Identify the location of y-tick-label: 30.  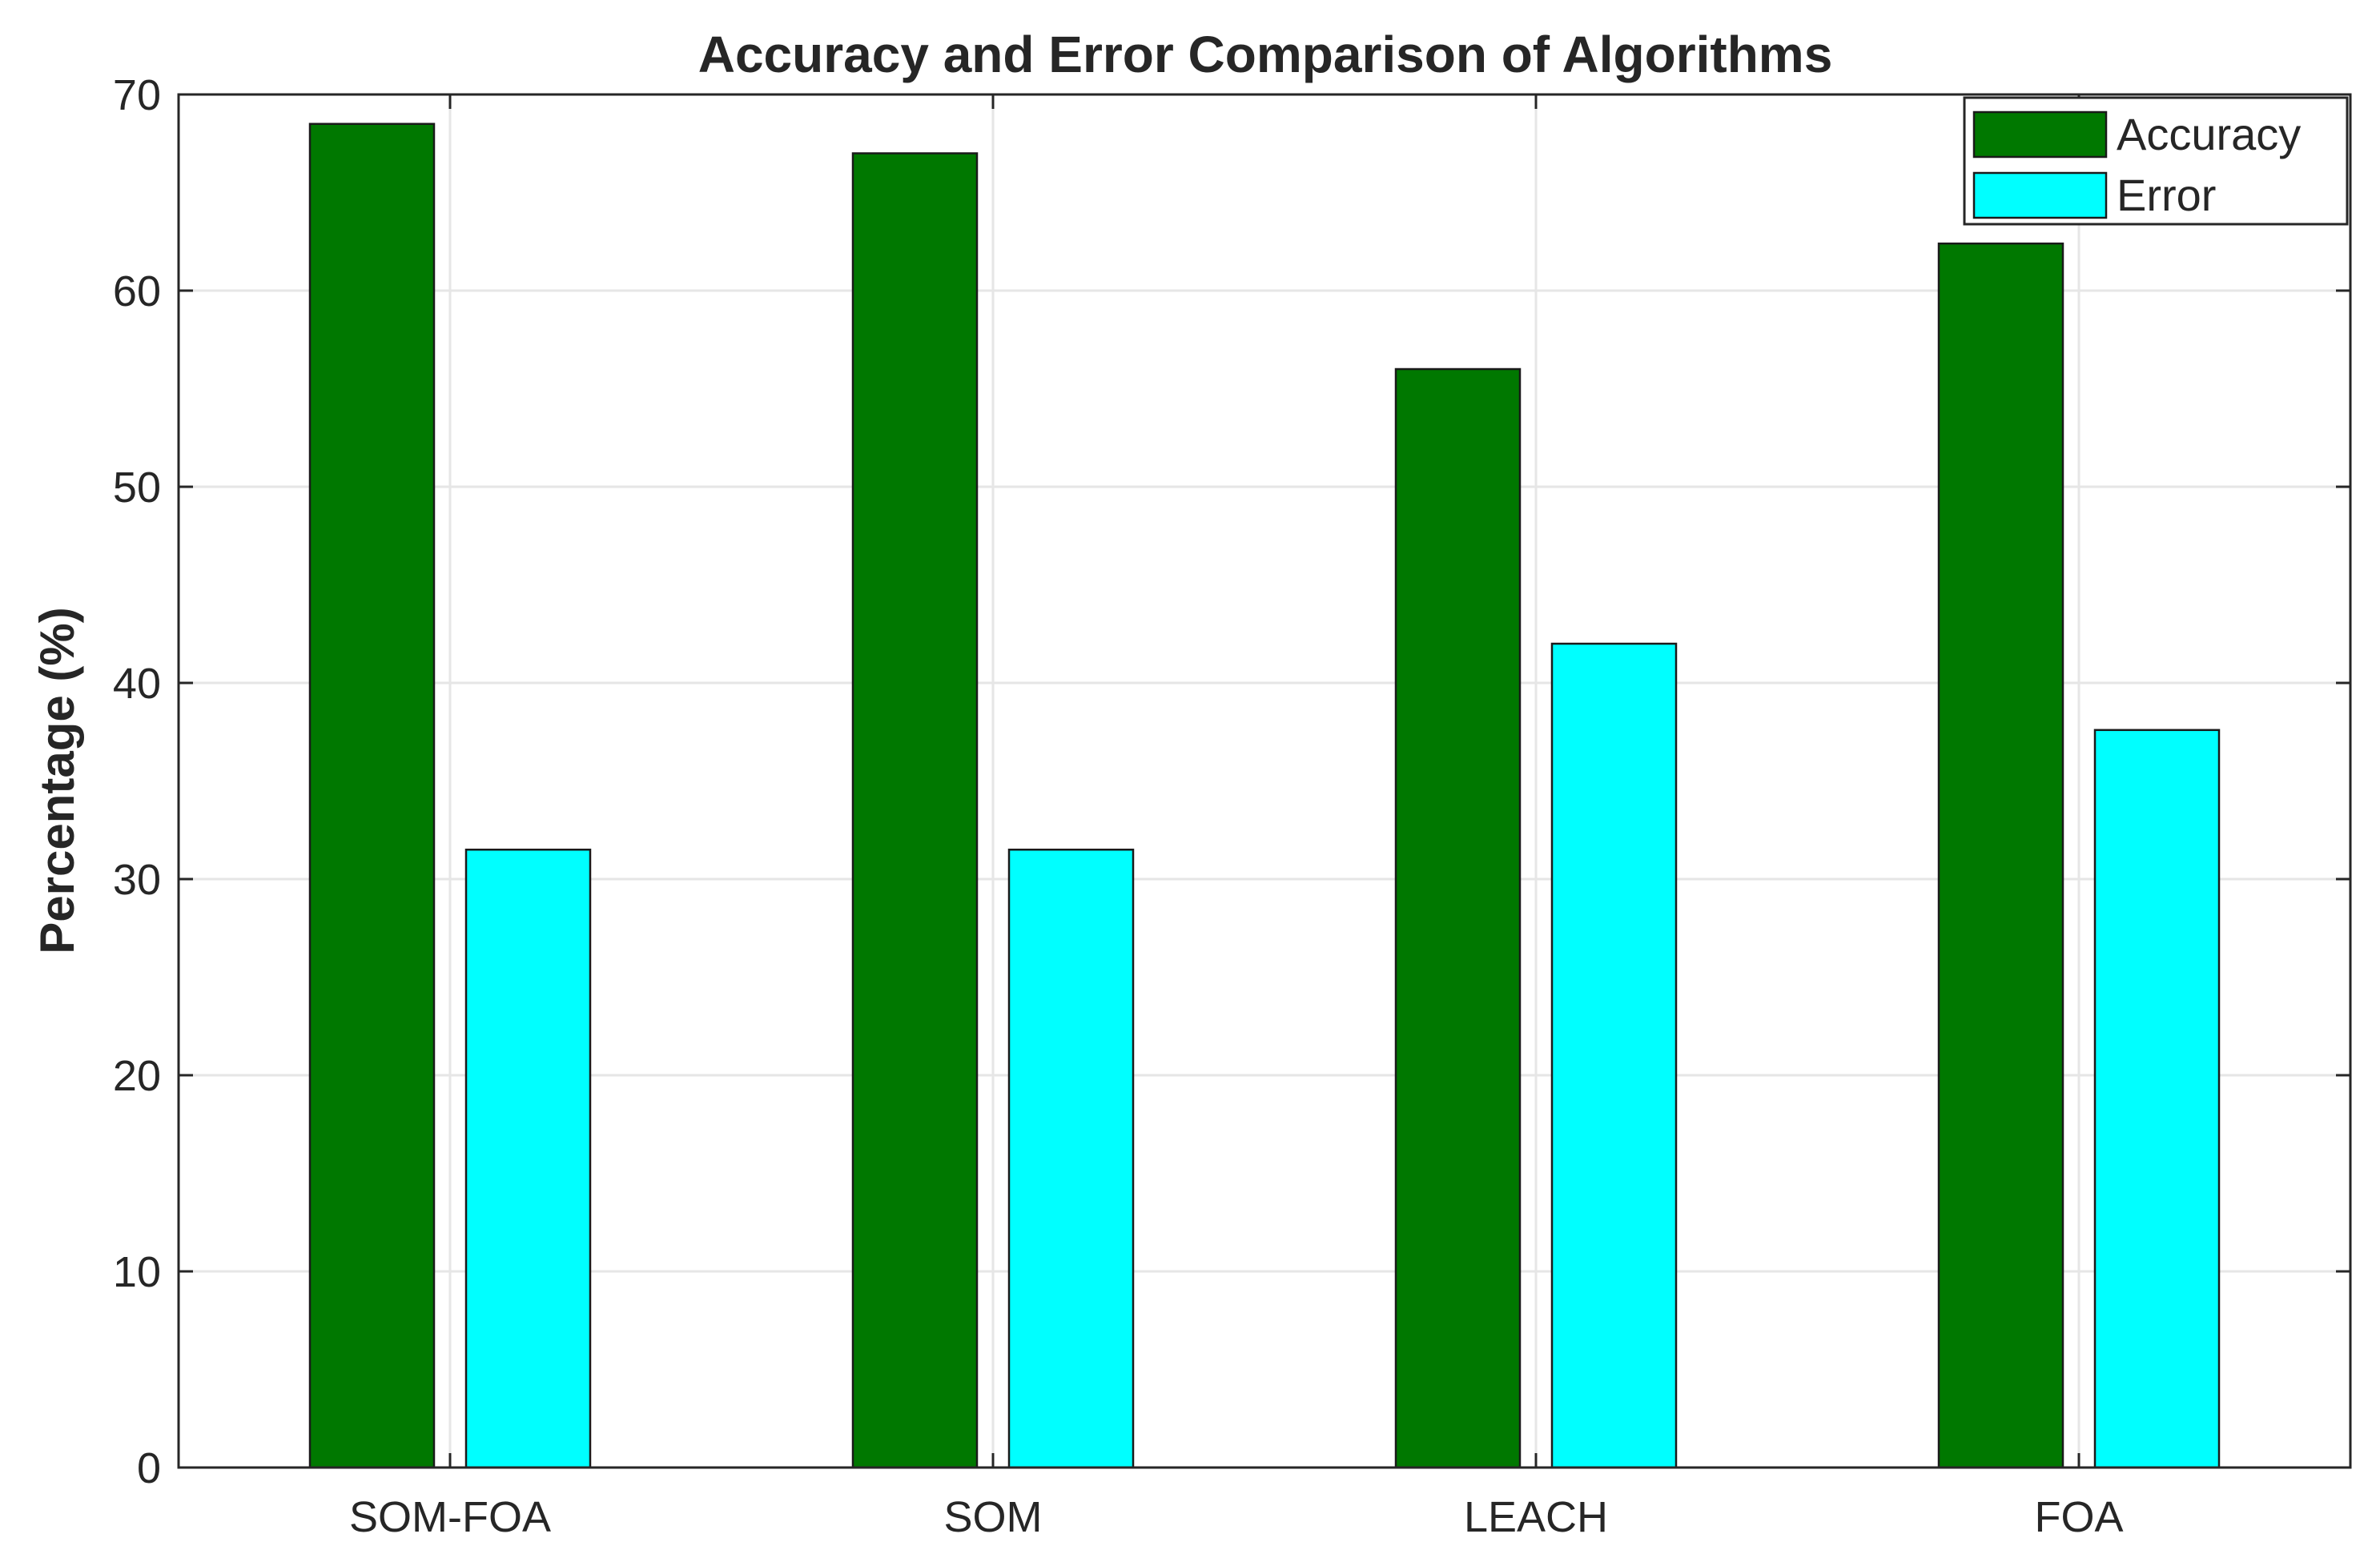
(137, 880).